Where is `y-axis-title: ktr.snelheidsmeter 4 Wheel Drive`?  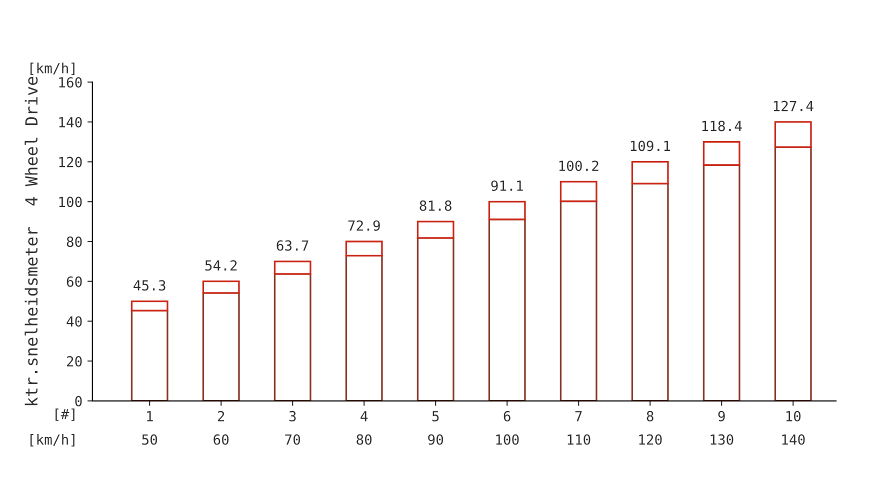 y-axis-title: ktr.snelheidsmeter 4 Wheel Drive is located at coordinates (31, 241).